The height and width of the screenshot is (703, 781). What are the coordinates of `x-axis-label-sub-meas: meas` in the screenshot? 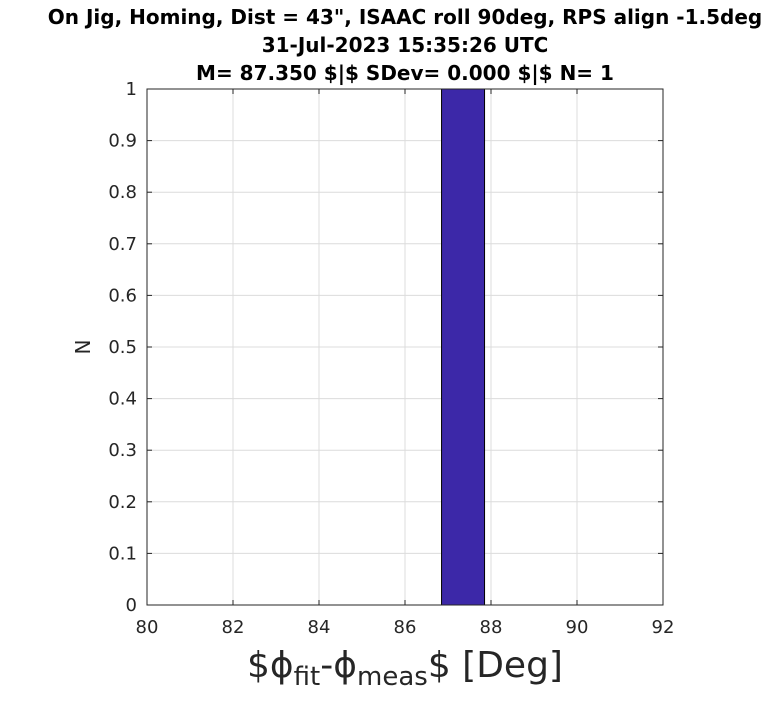 It's located at (392, 677).